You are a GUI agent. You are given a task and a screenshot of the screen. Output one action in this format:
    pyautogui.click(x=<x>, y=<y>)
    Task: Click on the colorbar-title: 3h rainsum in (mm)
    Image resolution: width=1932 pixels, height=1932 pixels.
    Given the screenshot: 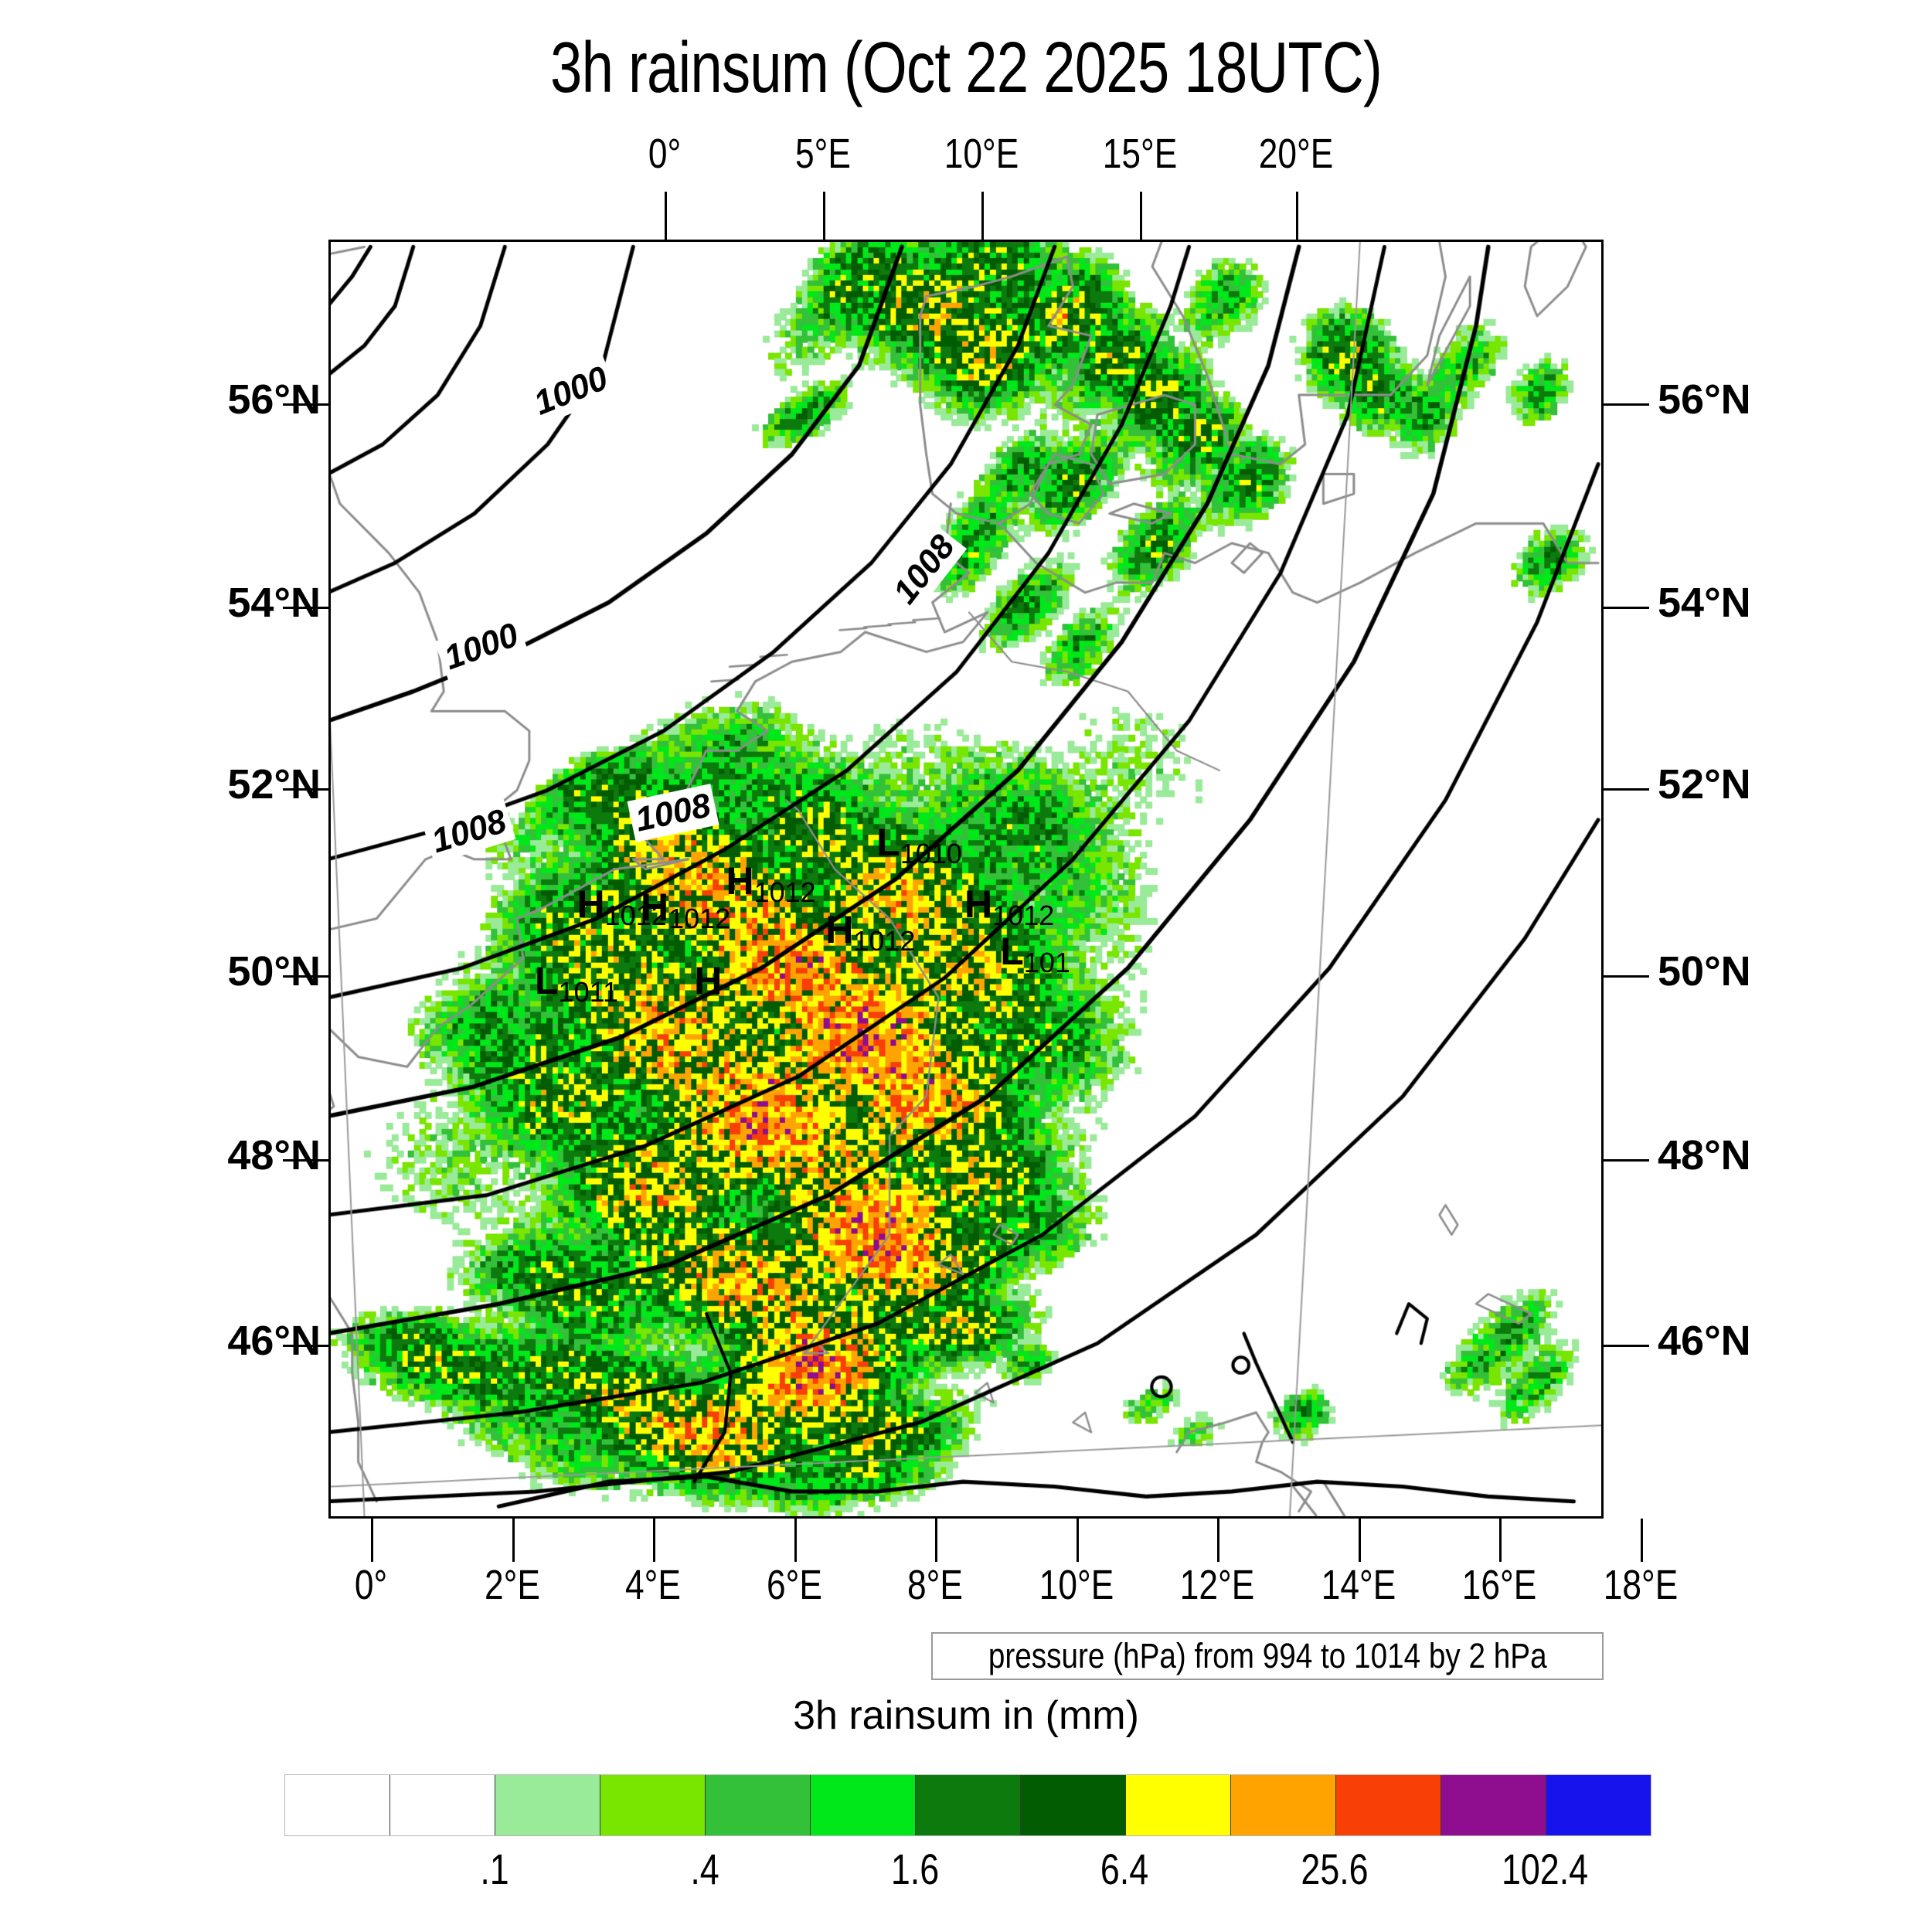 What is the action you would take?
    pyautogui.click(x=966, y=1715)
    